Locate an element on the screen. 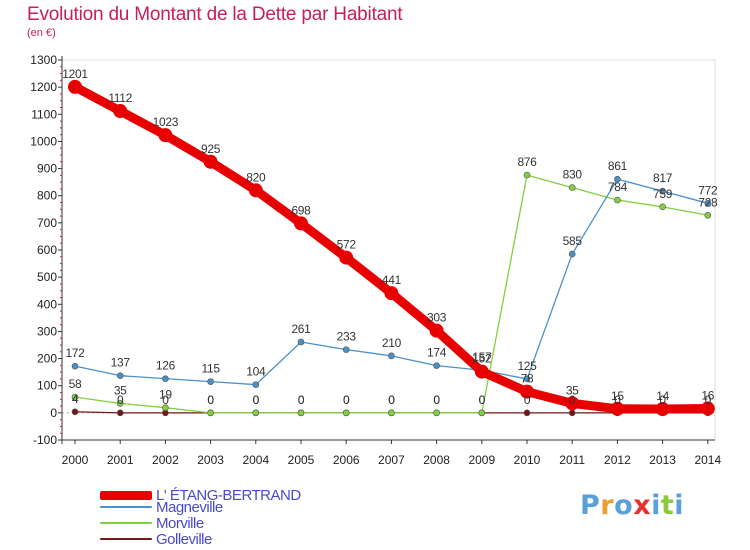  y-tick-label: 1000 is located at coordinates (43, 141).